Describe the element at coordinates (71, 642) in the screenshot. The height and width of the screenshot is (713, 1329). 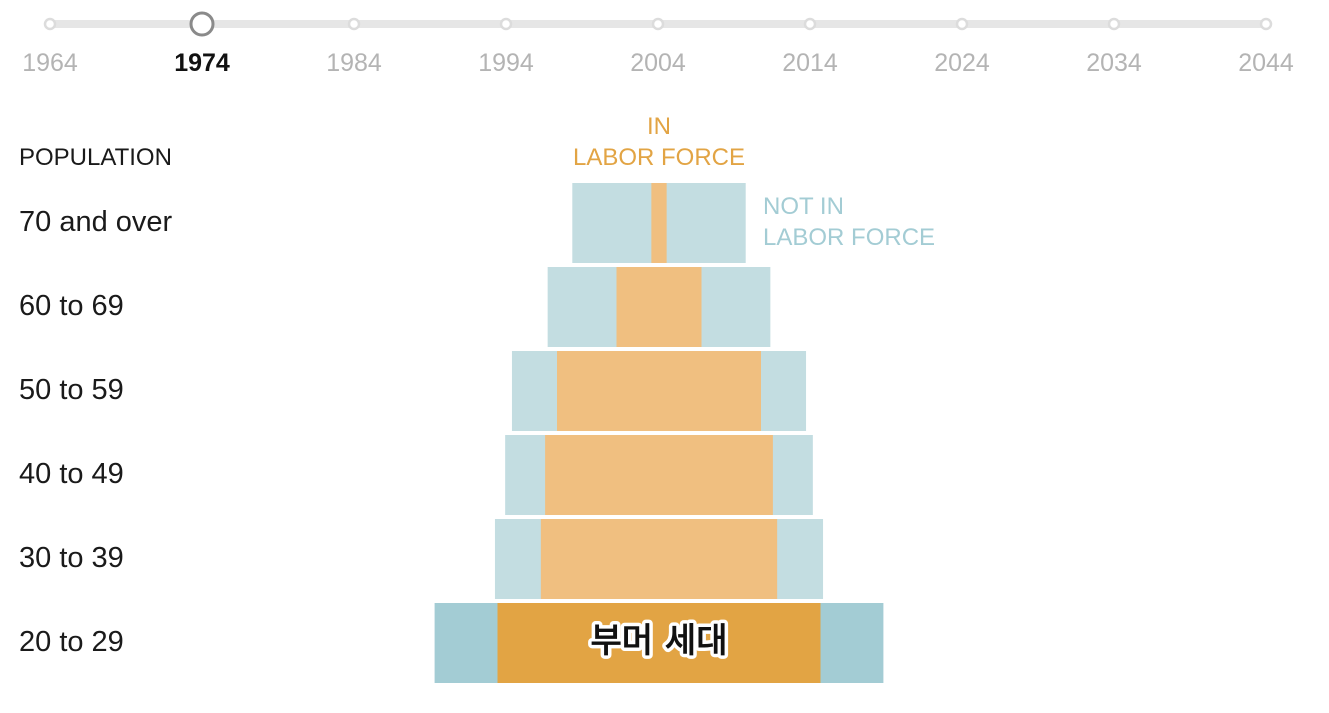
I see `row-label-20-to-29: 20 to 29` at that location.